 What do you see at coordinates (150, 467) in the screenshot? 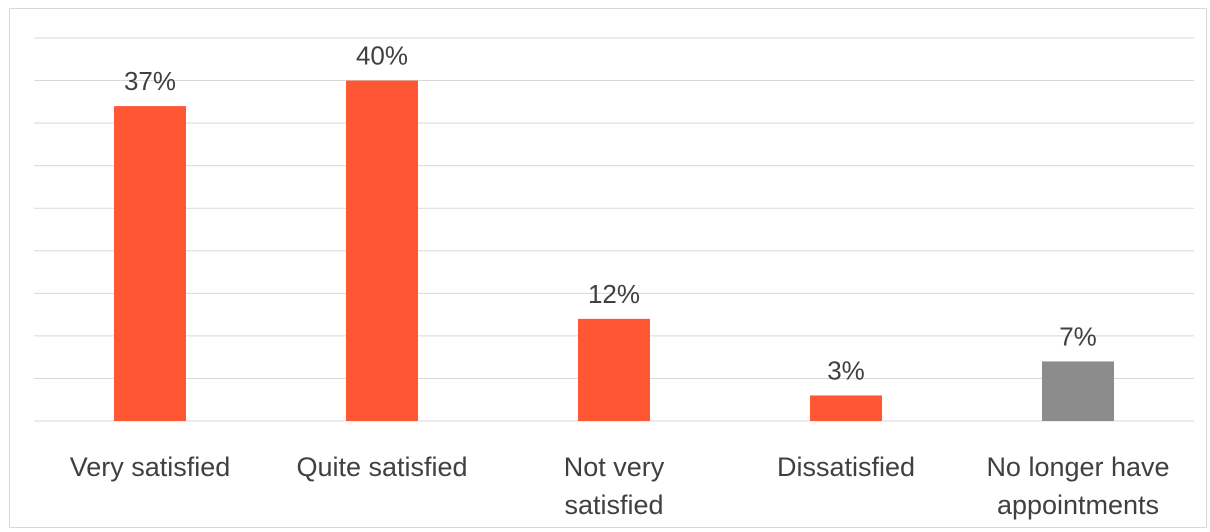
I see `category-label: Very satisfied` at bounding box center [150, 467].